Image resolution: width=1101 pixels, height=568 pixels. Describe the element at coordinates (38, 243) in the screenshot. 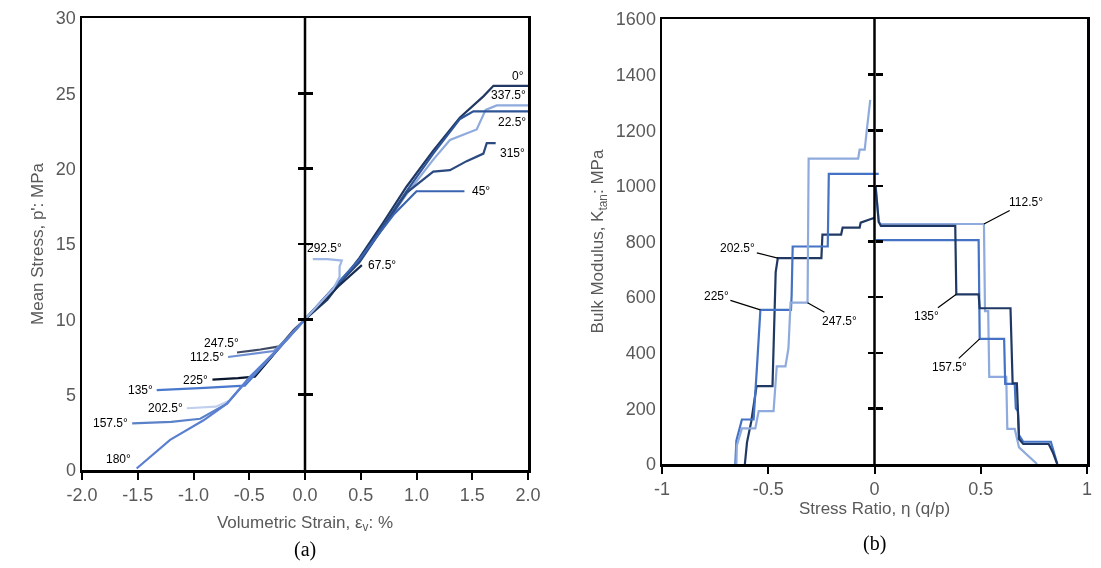

I see `y-axis-title: Mean Stress, p': MPa` at that location.